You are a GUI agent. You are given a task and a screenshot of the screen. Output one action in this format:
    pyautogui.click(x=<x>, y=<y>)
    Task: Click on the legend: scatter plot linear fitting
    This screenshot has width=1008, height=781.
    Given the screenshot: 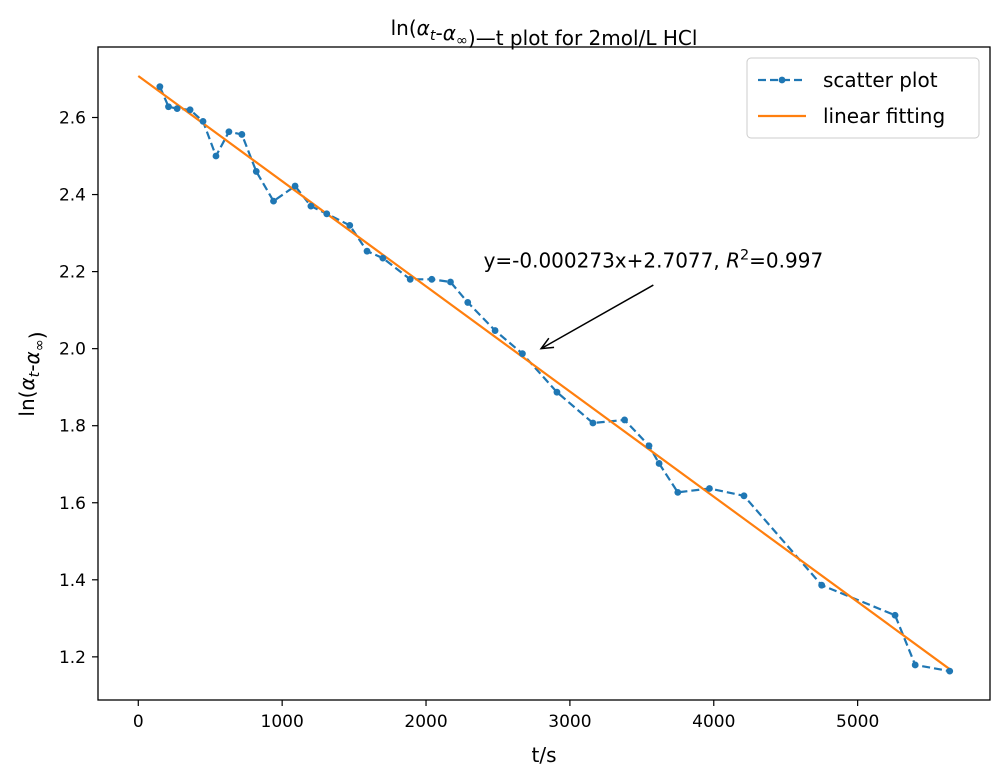 What is the action you would take?
    pyautogui.click(x=863, y=98)
    